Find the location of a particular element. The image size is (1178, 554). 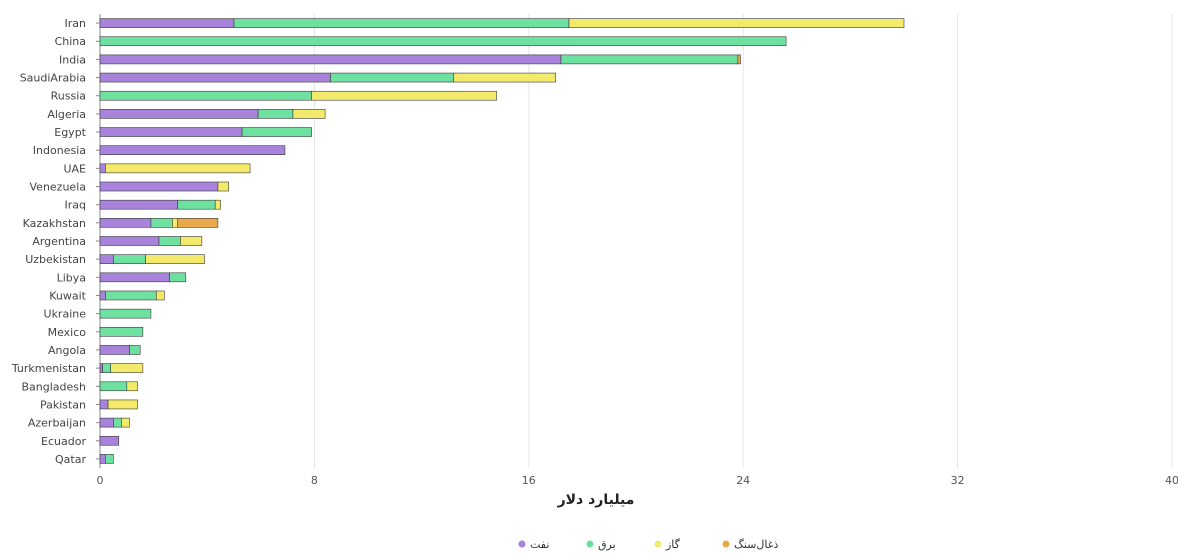

category-label: China is located at coordinates (70, 41).